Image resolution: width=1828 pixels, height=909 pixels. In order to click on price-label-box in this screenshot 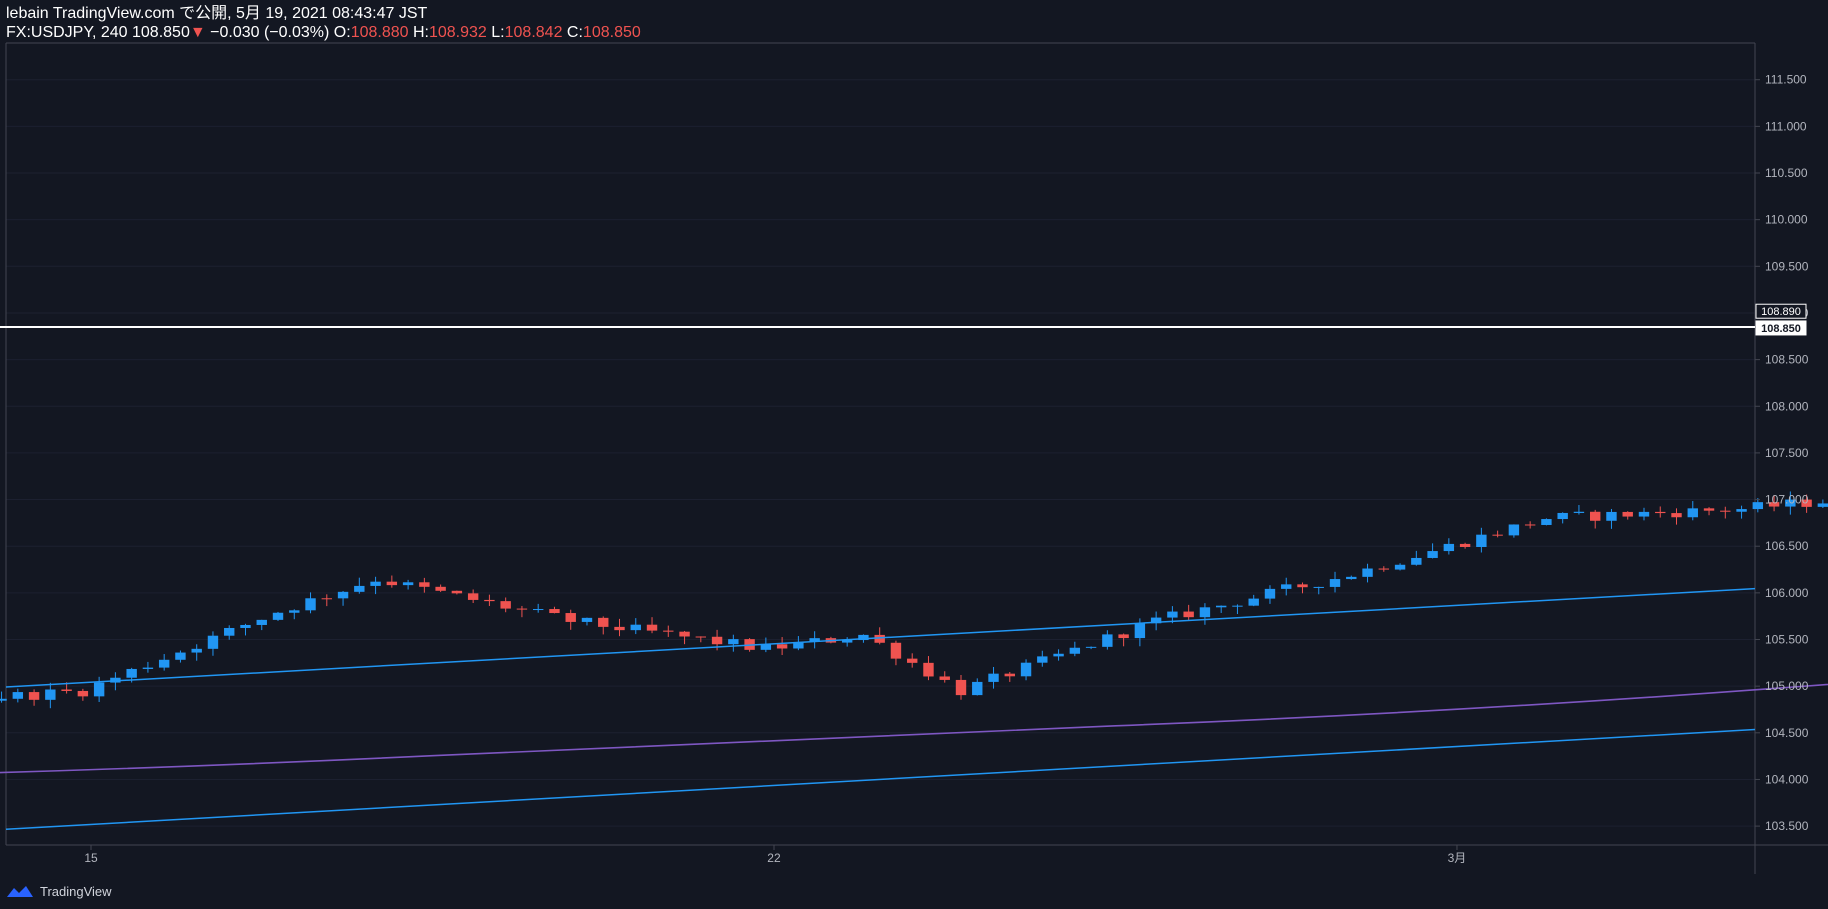, I will do `click(1781, 328)`.